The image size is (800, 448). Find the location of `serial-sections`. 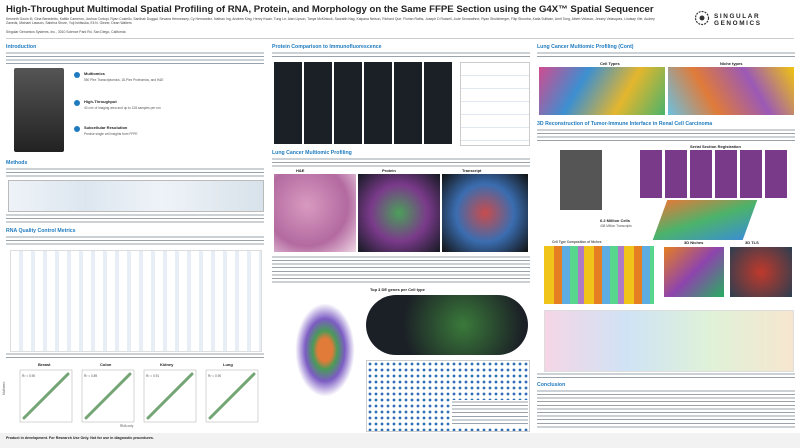

serial-sections is located at coordinates (715, 174).